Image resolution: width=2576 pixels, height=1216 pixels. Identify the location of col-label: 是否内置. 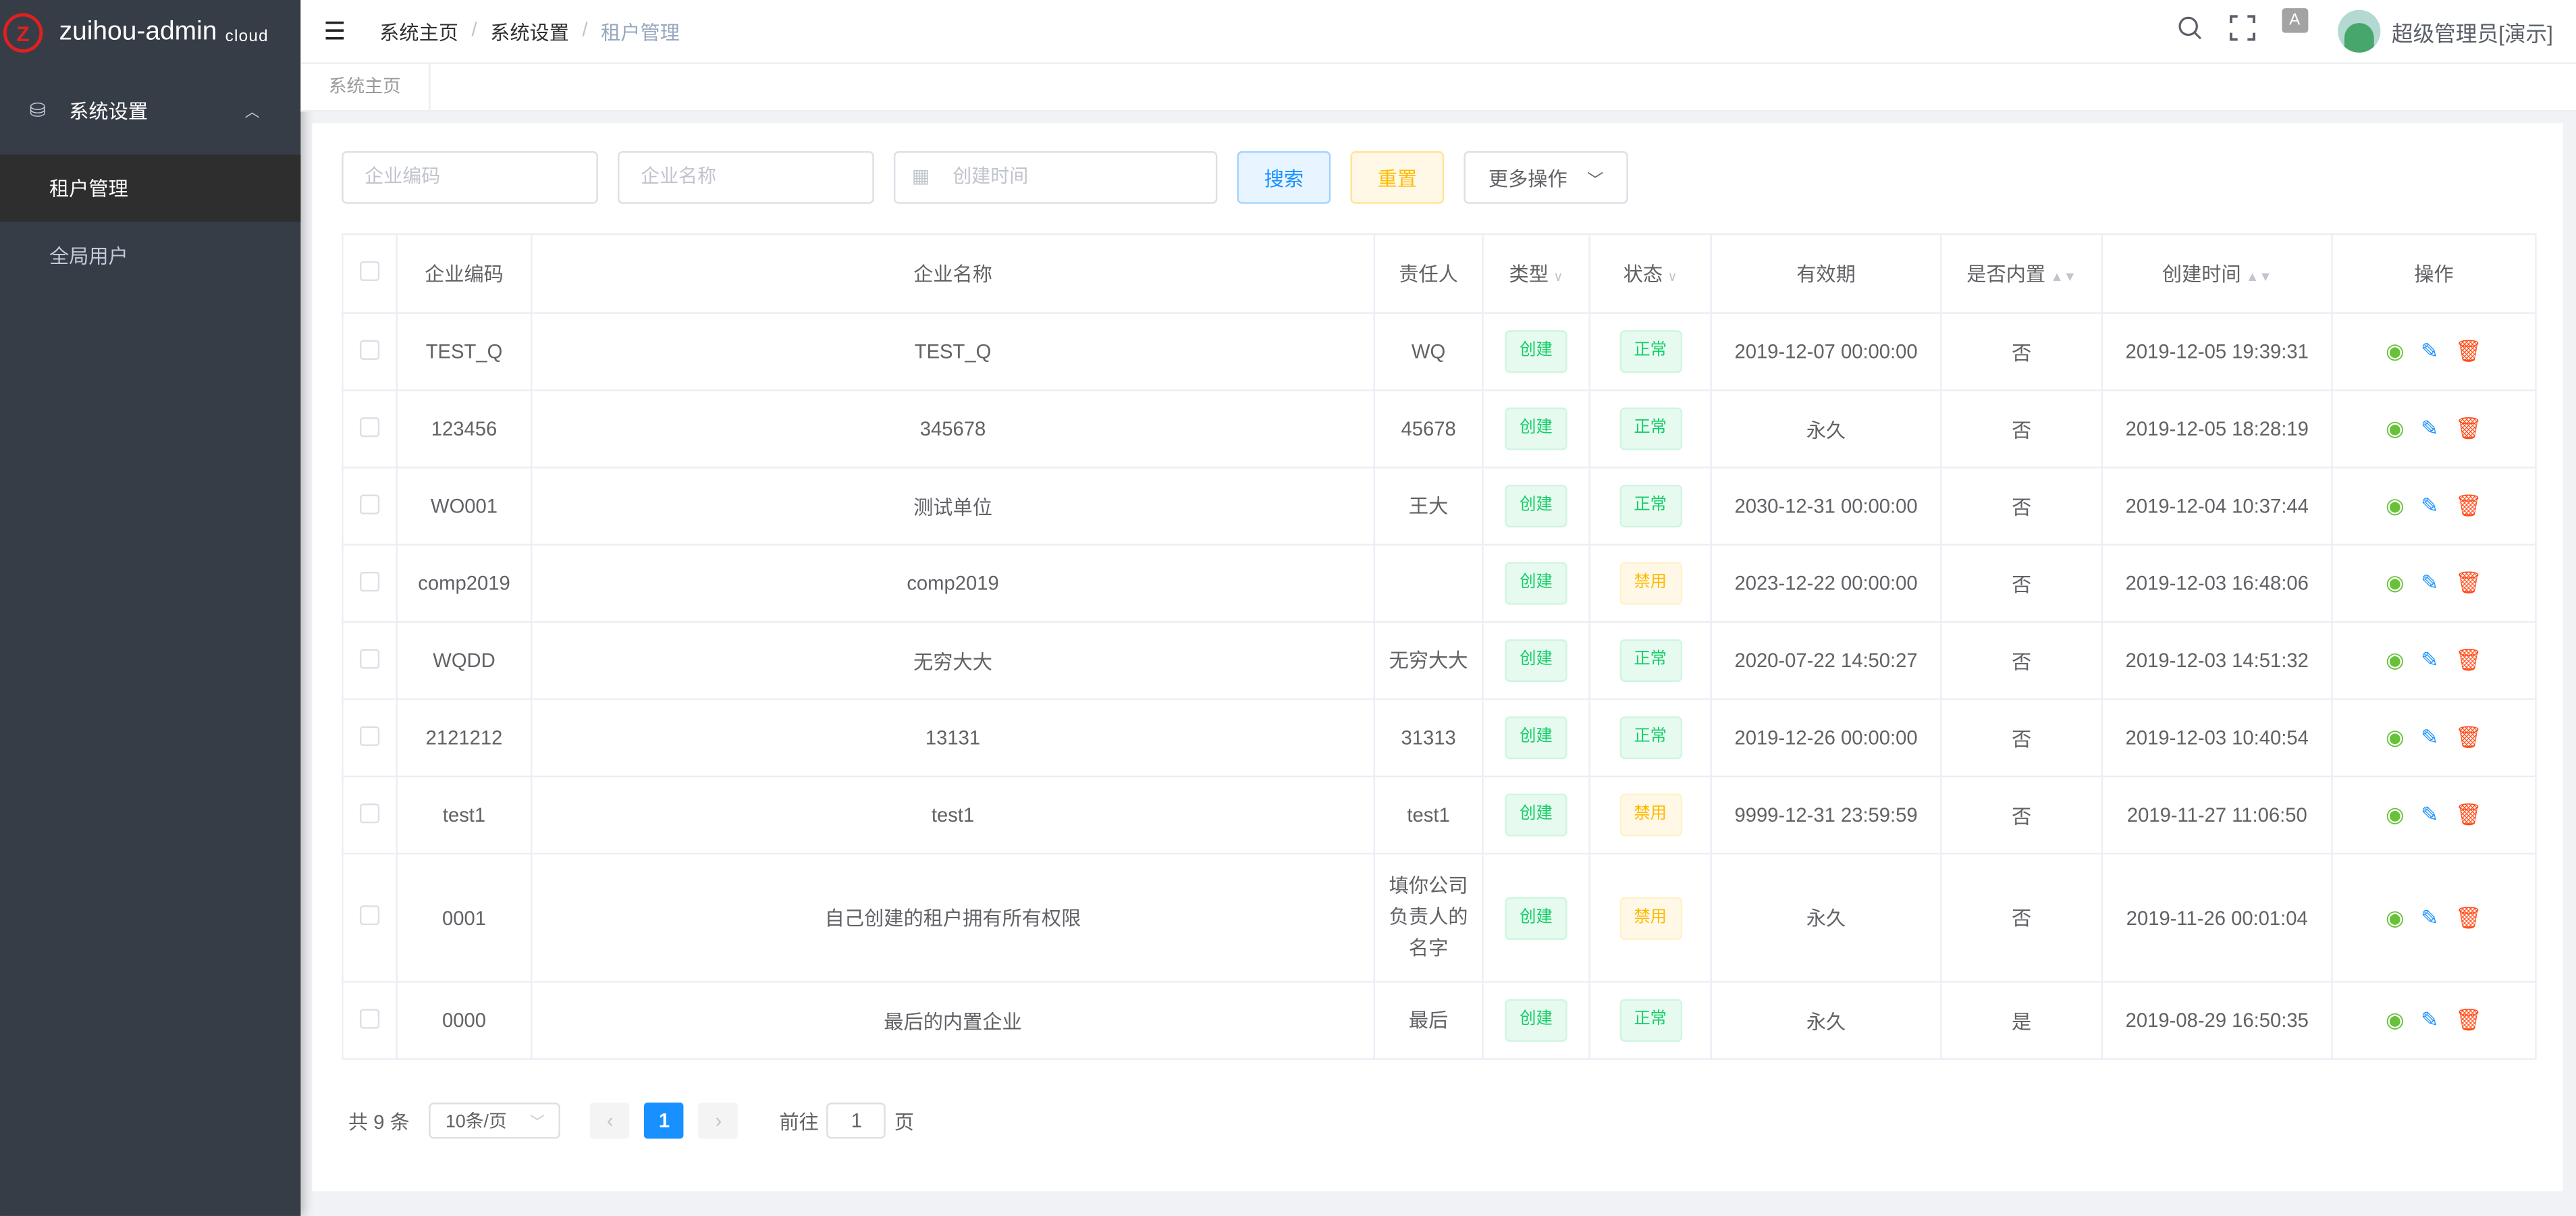
(2006, 274).